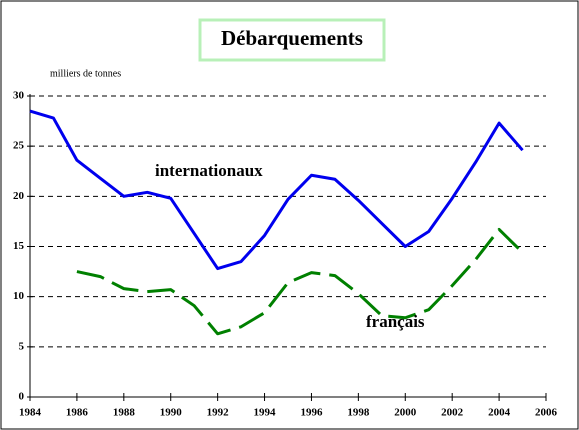 The width and height of the screenshot is (579, 430). What do you see at coordinates (546, 413) in the screenshot?
I see `x-tick-label: 2006` at bounding box center [546, 413].